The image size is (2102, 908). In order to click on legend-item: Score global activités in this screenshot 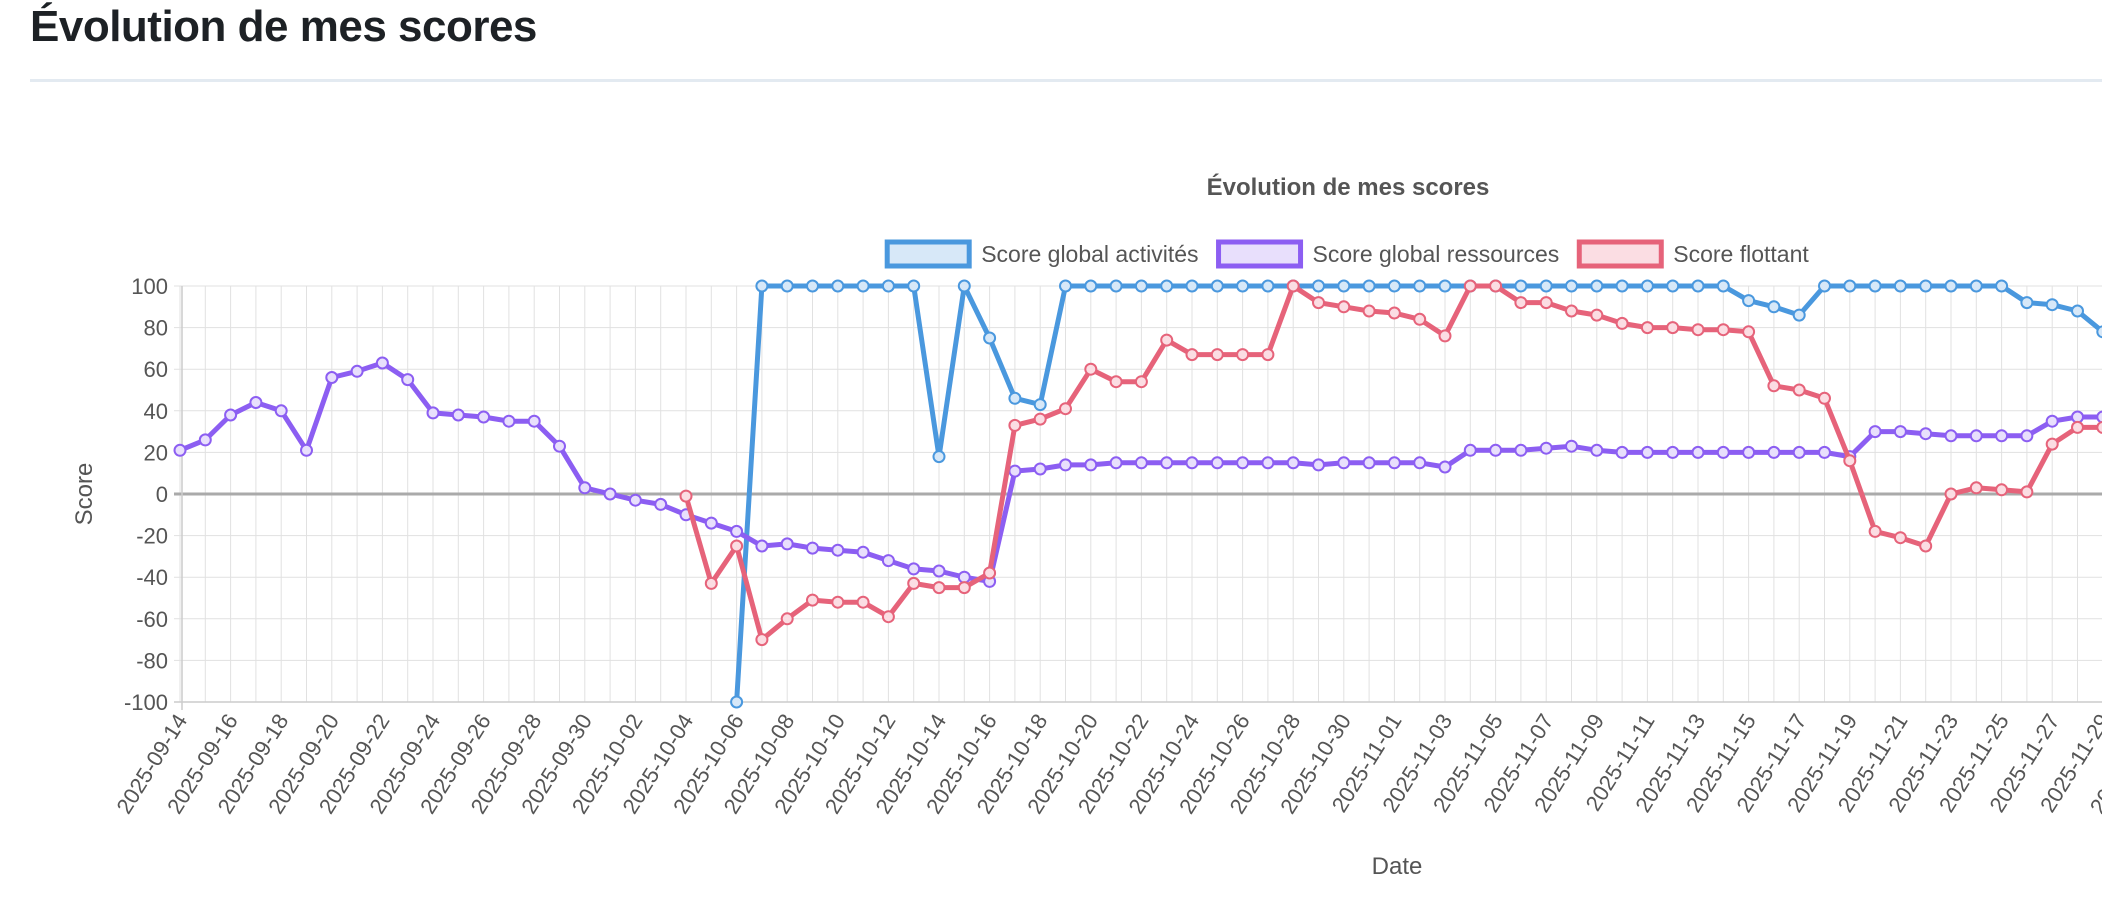, I will do `click(1041, 254)`.